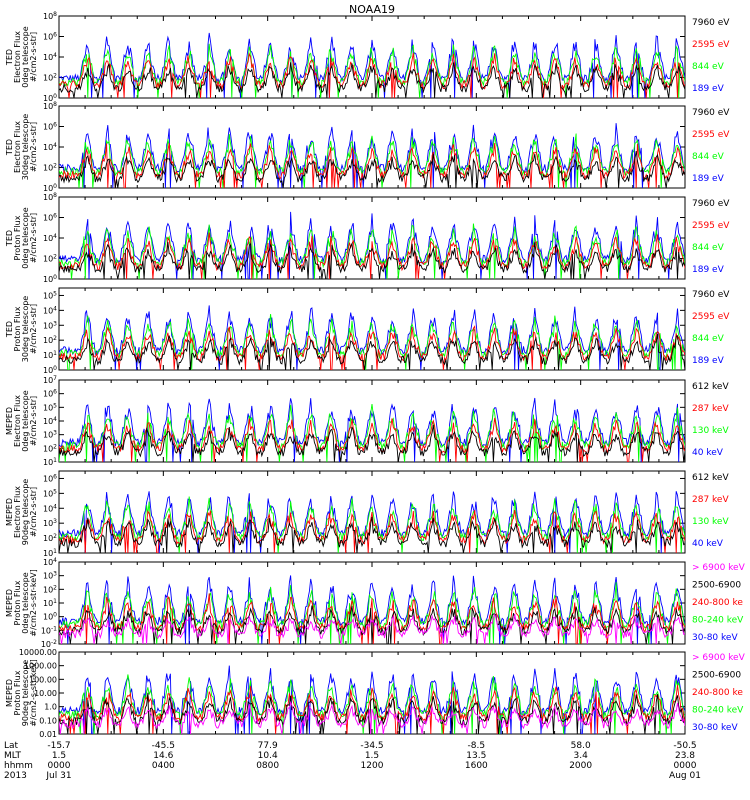  What do you see at coordinates (49, 644) in the screenshot?
I see `y-tick-label: 10⁻²` at bounding box center [49, 644].